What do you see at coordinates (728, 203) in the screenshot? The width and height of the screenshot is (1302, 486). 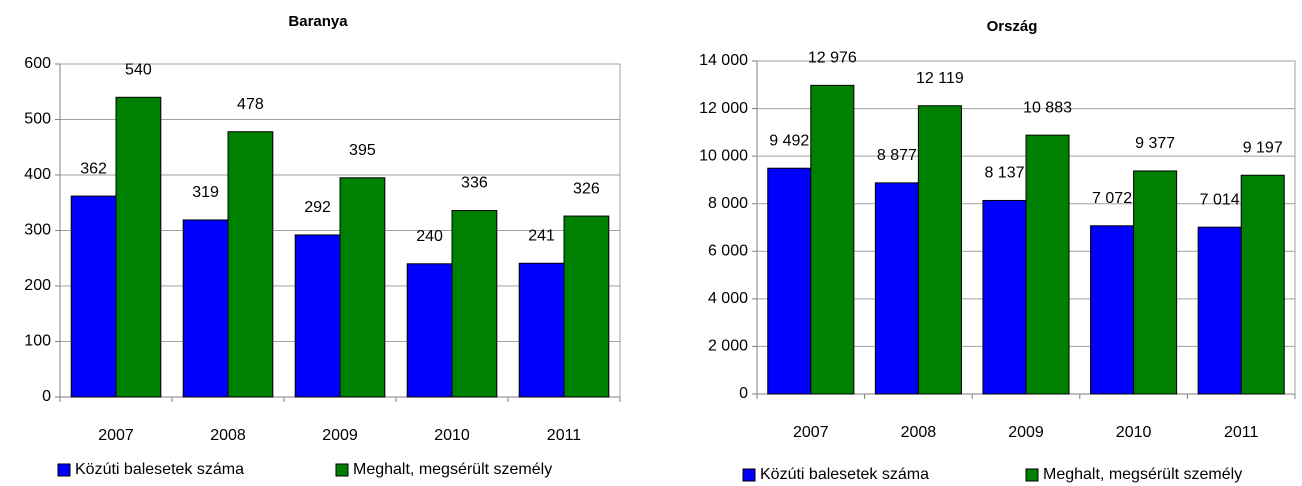 I see `y-tick-label: 8 000` at bounding box center [728, 203].